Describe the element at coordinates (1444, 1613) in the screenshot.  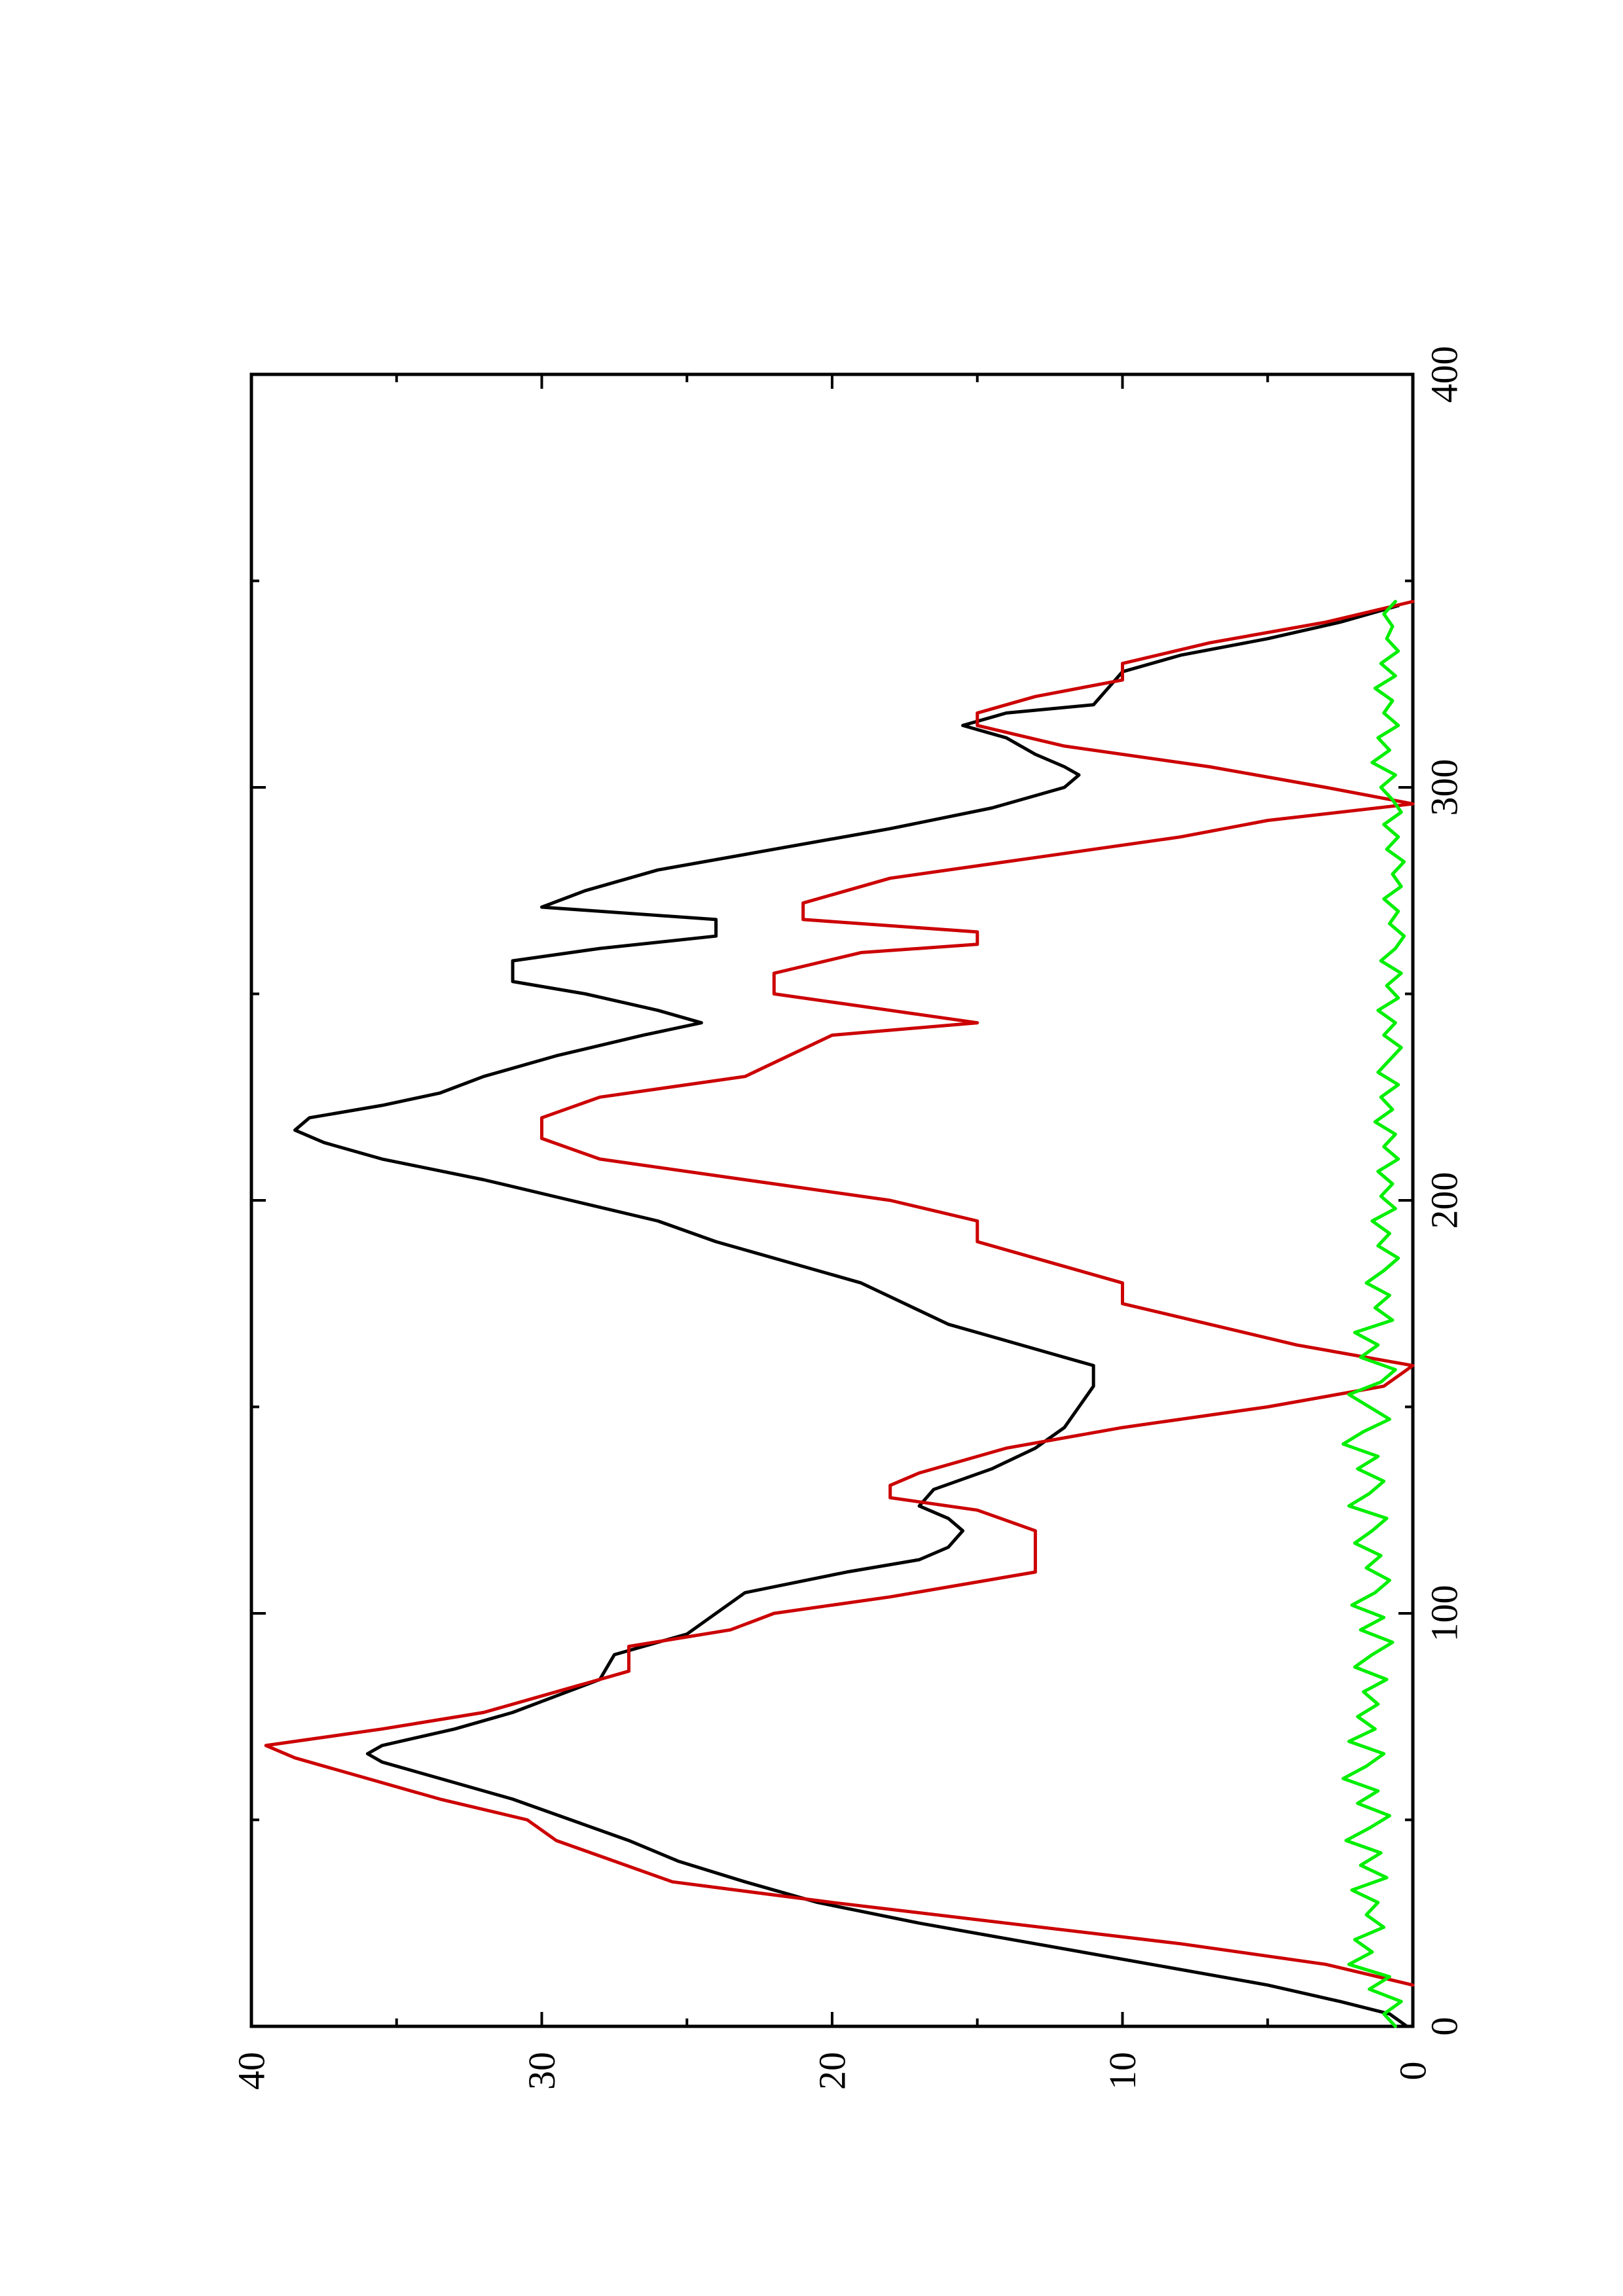
I see `x-tick-label: 100` at that location.